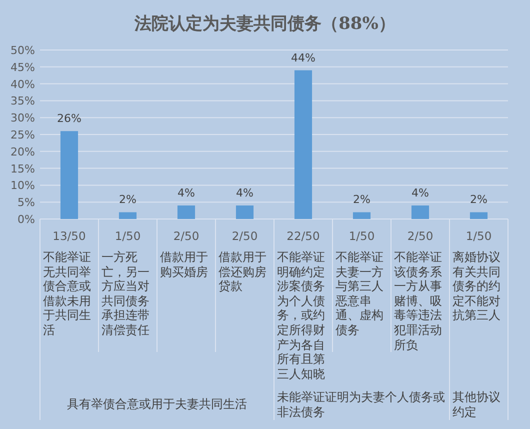  Describe the element at coordinates (303, 57) in the screenshot. I see `data-label: 44%` at that location.